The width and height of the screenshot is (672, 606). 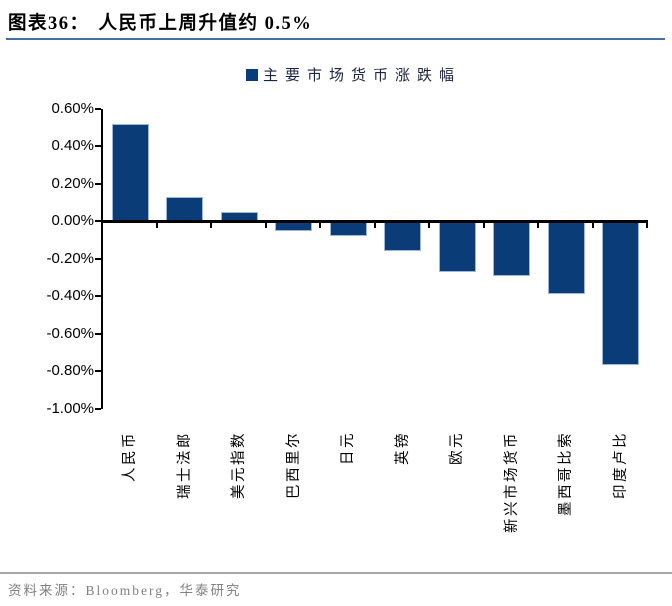 What do you see at coordinates (72, 146) in the screenshot?
I see `y-axis-tick-label-2: 0.40%` at bounding box center [72, 146].